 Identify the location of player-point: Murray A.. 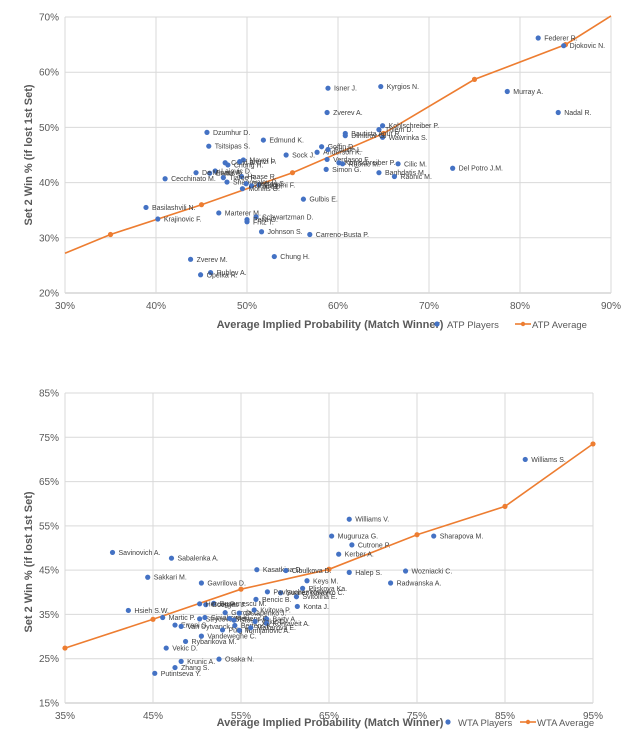
(523, 92).